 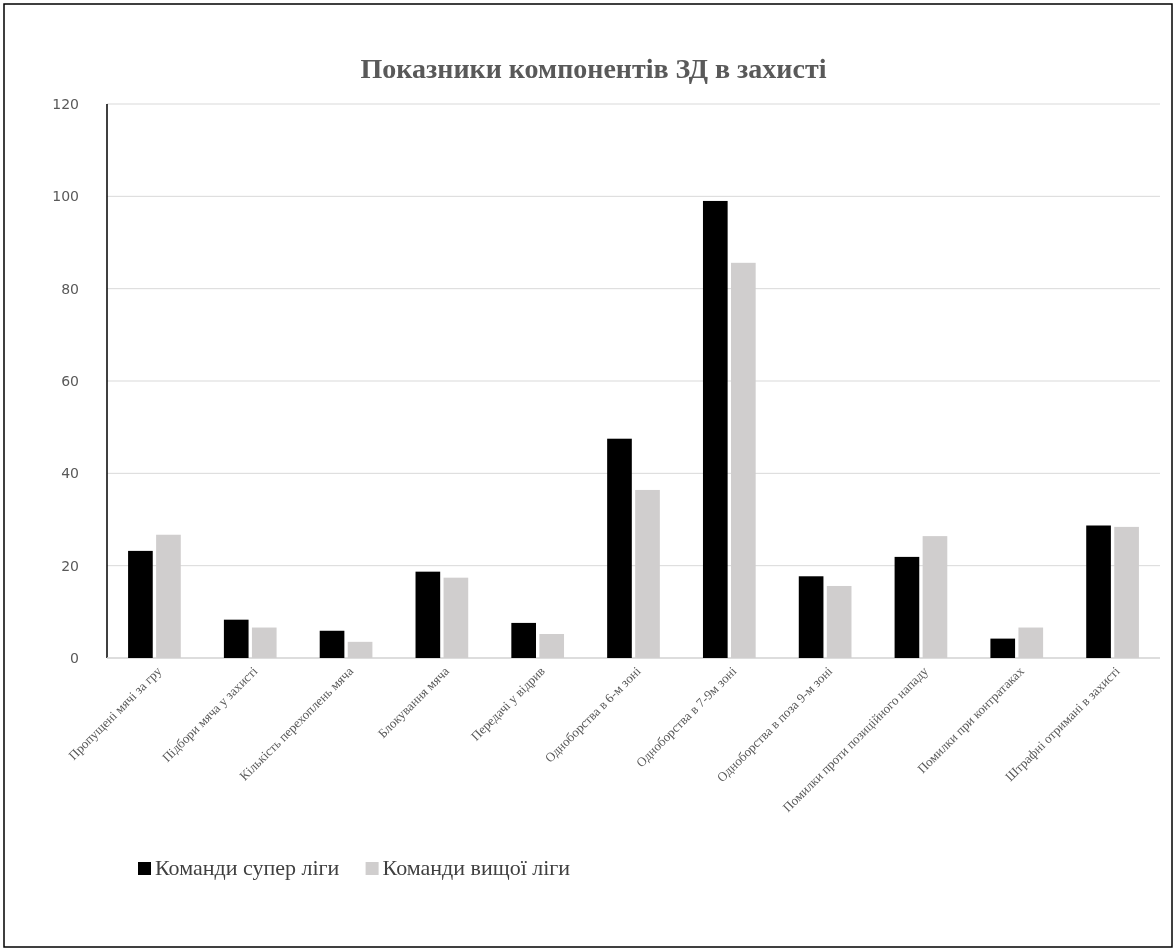 I want to click on y-tick-label: 100, so click(x=65, y=196).